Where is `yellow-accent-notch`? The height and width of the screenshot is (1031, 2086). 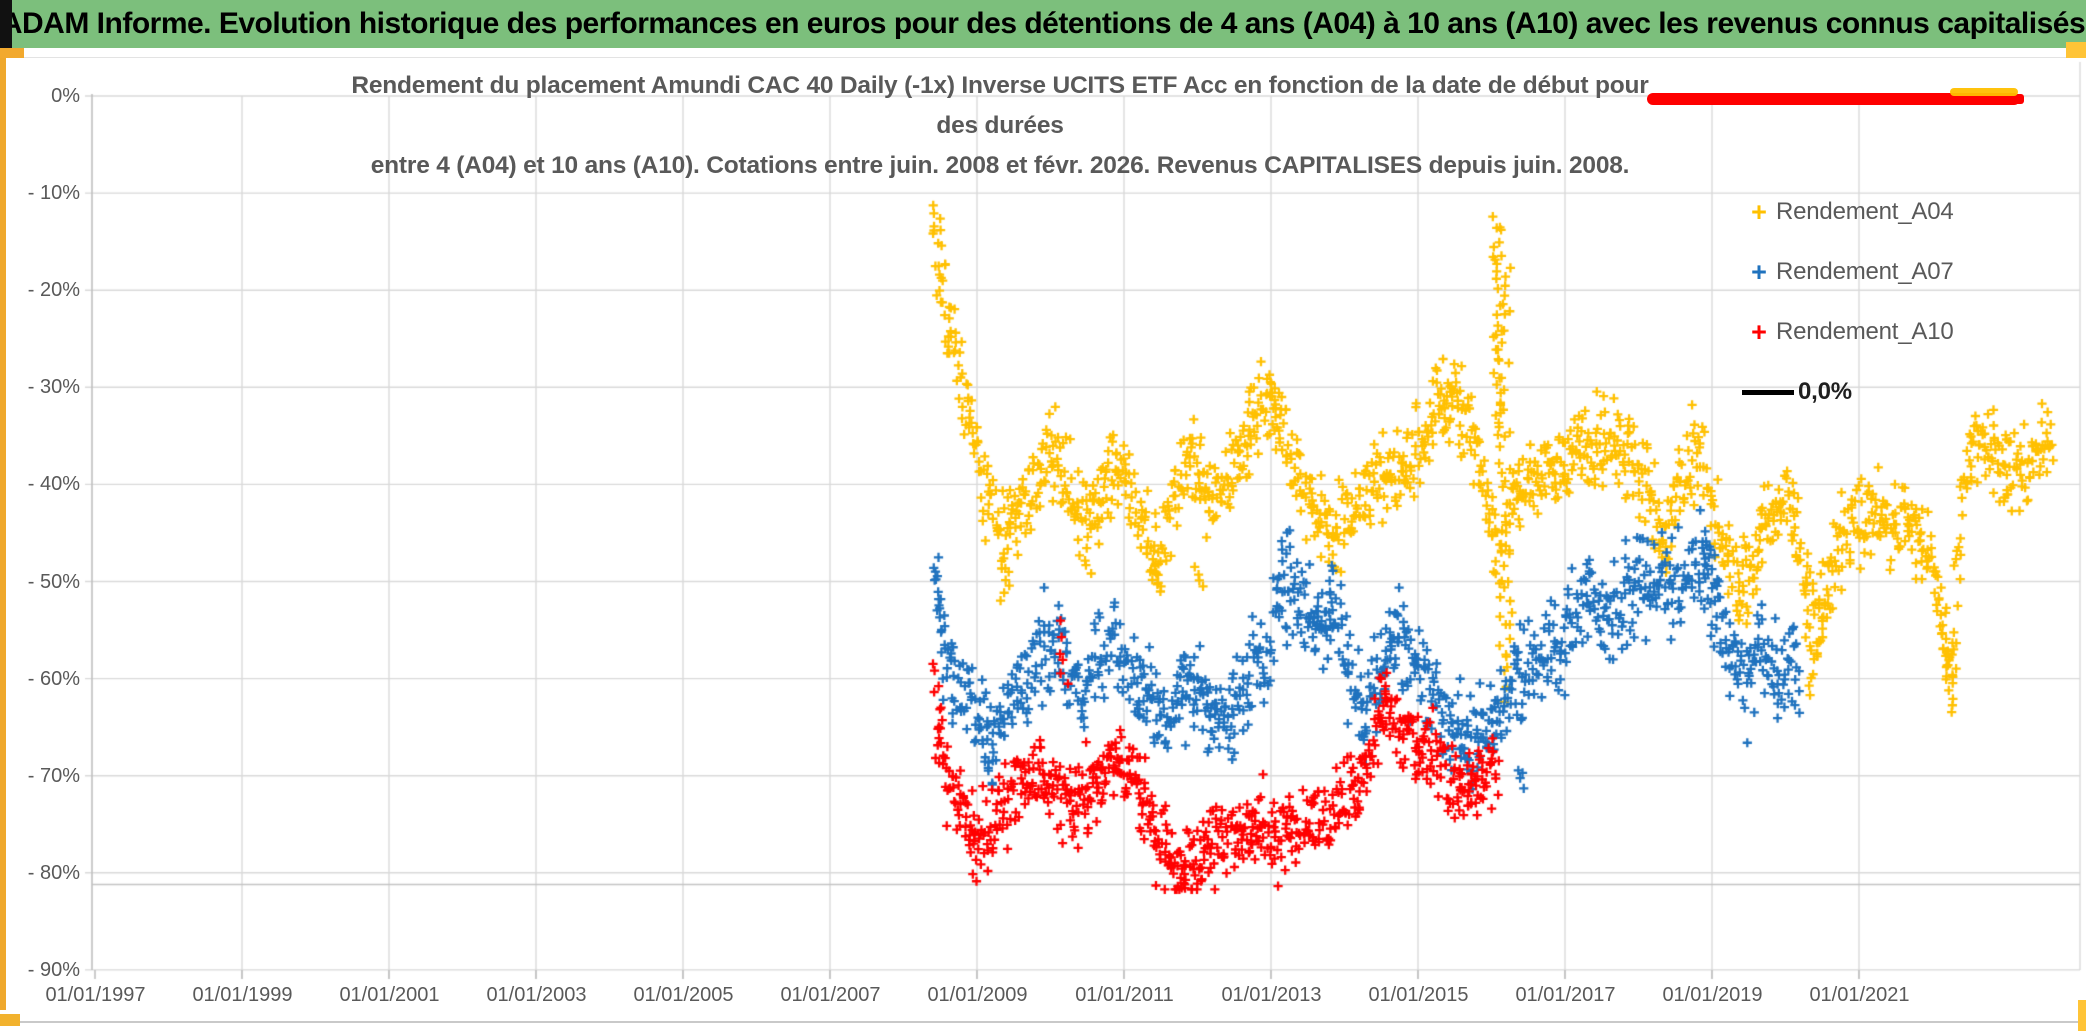 yellow-accent-notch is located at coordinates (2076, 50).